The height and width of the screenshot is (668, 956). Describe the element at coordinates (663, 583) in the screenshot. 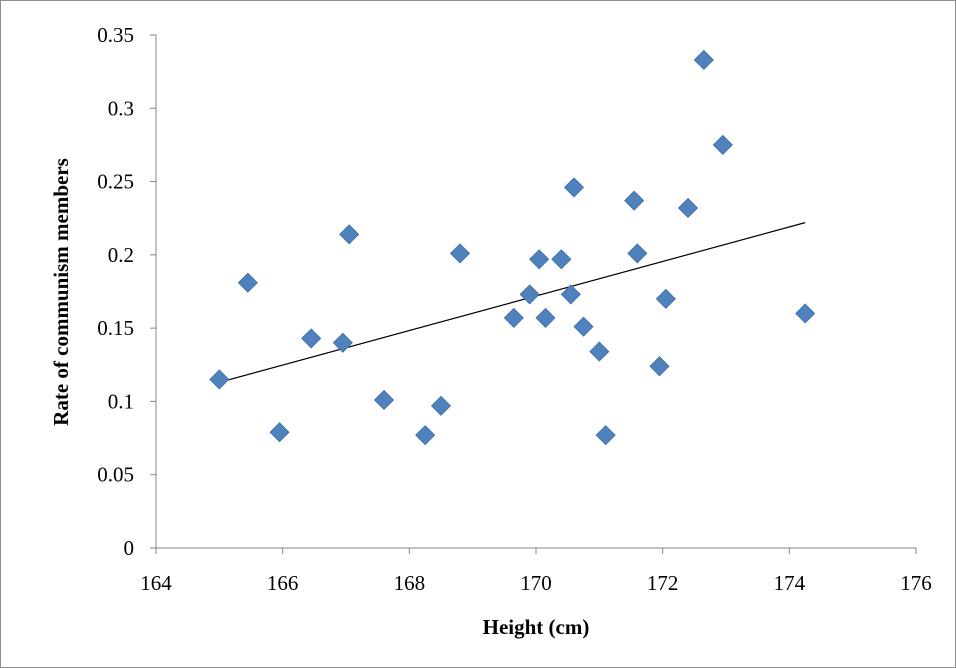

I see `x-tick-label: 172` at that location.